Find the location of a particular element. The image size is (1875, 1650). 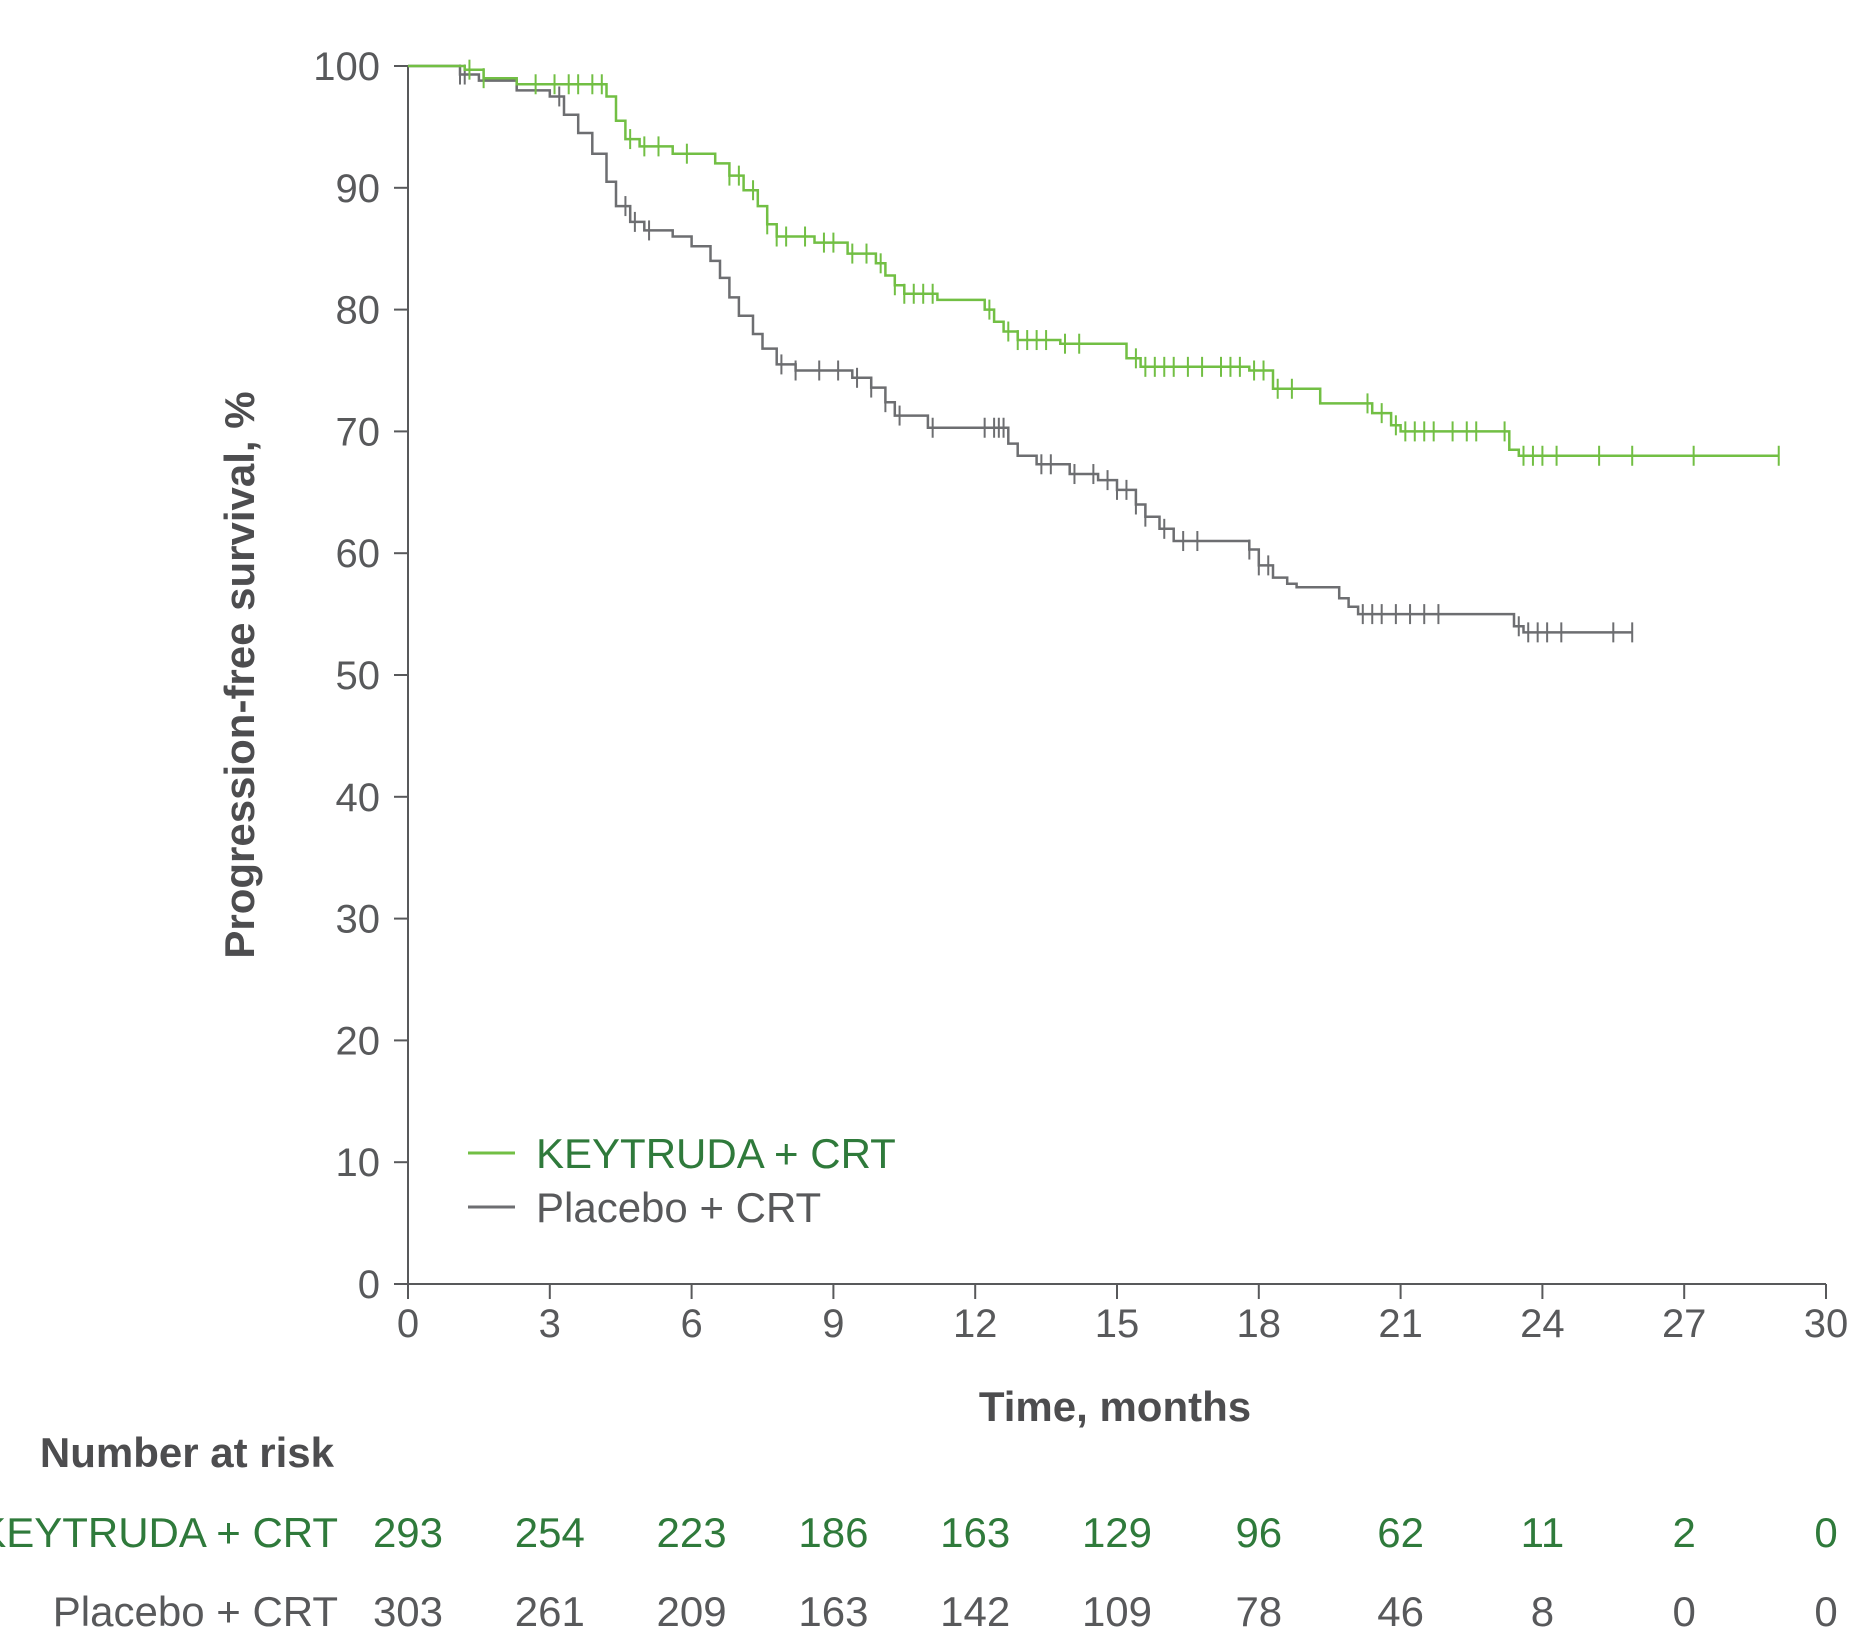

risk-value-keytruda: 11 is located at coordinates (1543, 1532).